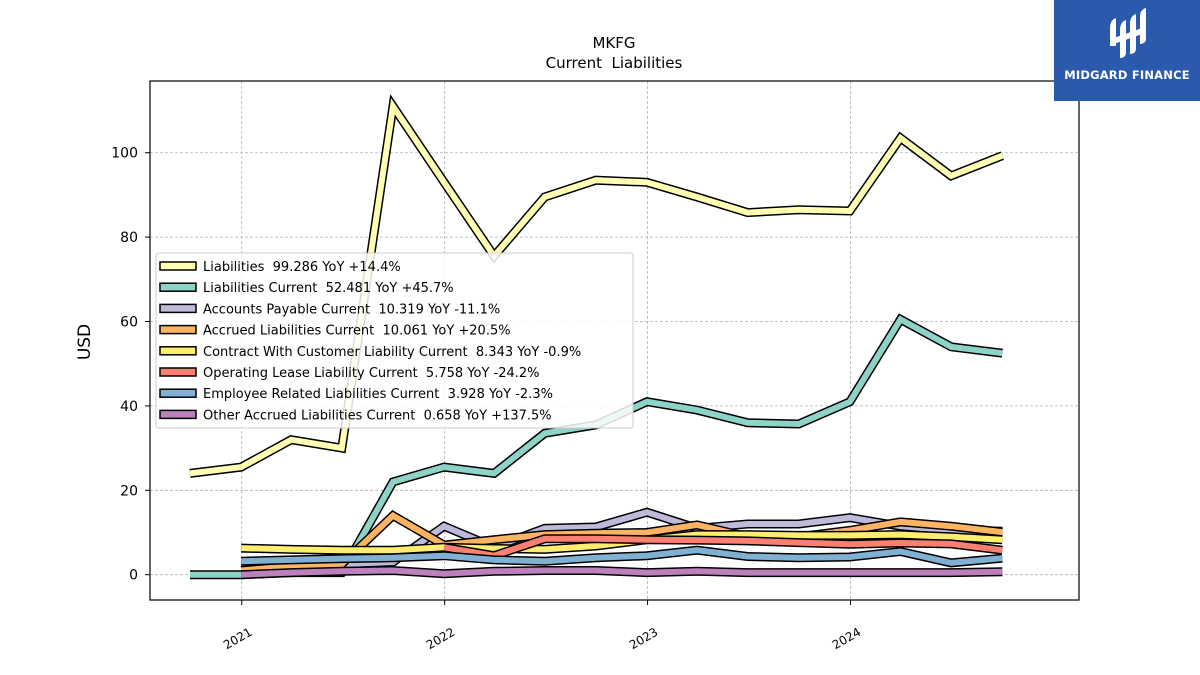 Image resolution: width=1200 pixels, height=675 pixels. I want to click on y-tick-label: 100, so click(124, 154).